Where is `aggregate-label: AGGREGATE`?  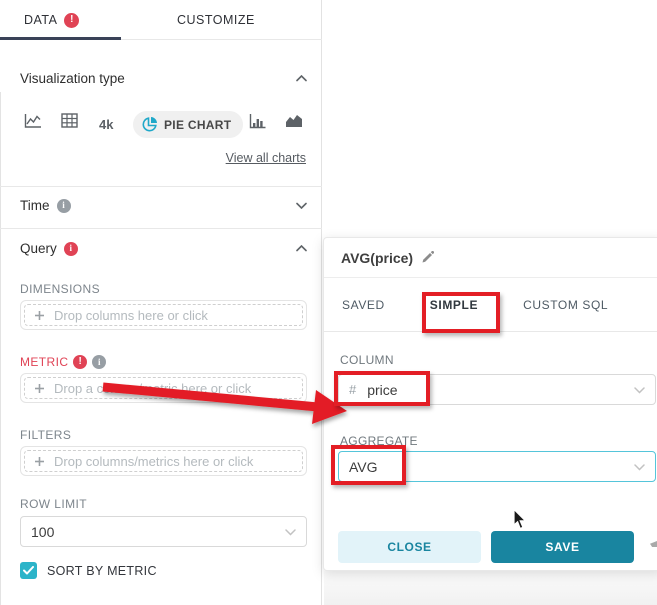
aggregate-label: AGGREGATE is located at coordinates (379, 441).